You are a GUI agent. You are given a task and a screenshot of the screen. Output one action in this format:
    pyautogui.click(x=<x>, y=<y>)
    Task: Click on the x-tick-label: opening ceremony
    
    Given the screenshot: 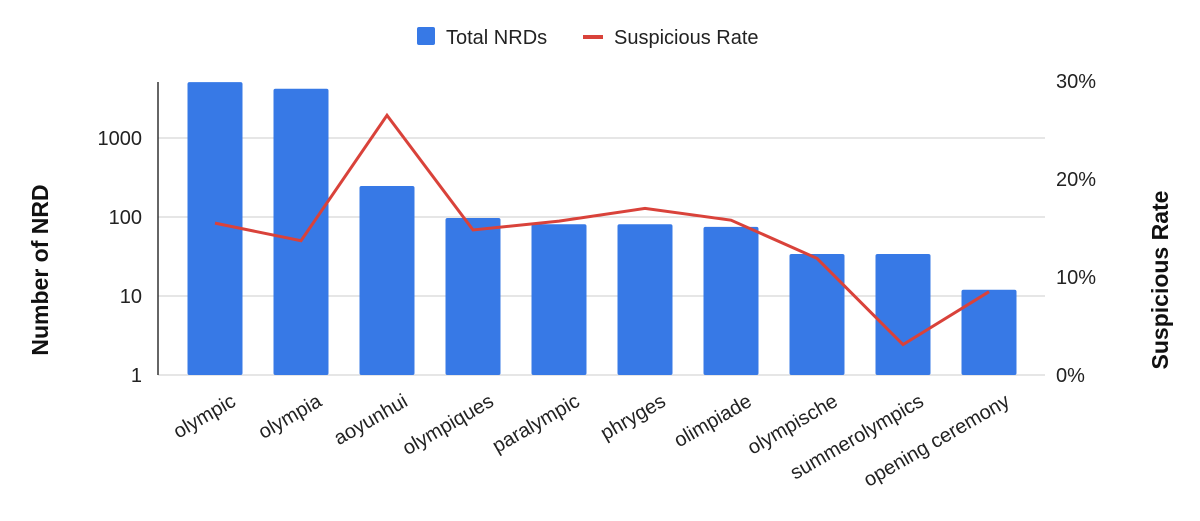 What is the action you would take?
    pyautogui.click(x=937, y=440)
    